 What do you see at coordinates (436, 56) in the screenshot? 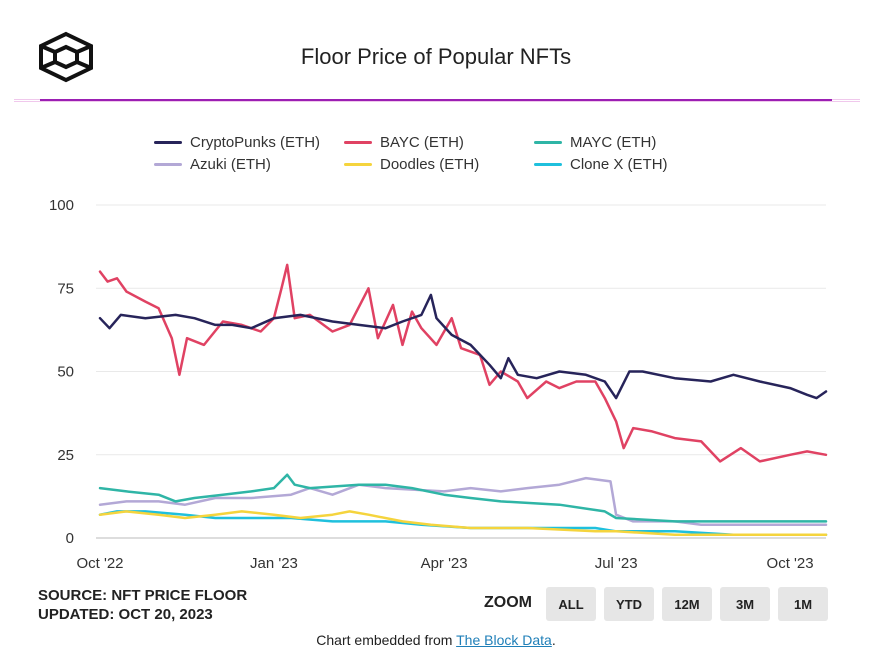
I see `chart-title: Floor Price of Popular NFTs` at bounding box center [436, 56].